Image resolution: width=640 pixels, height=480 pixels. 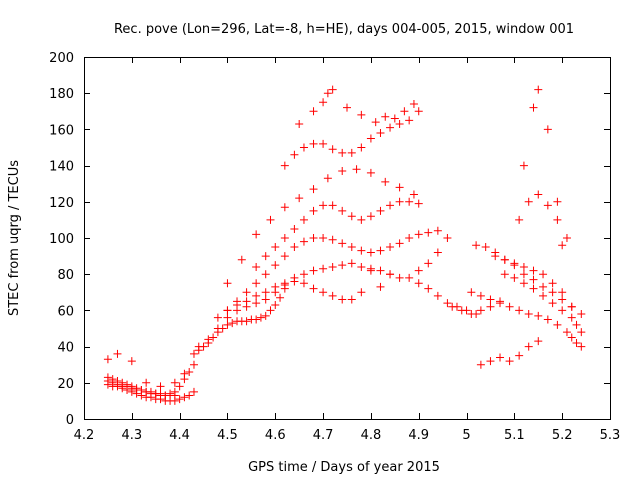 What do you see at coordinates (65, 384) in the screenshot?
I see `y-tick-label: 20` at bounding box center [65, 384].